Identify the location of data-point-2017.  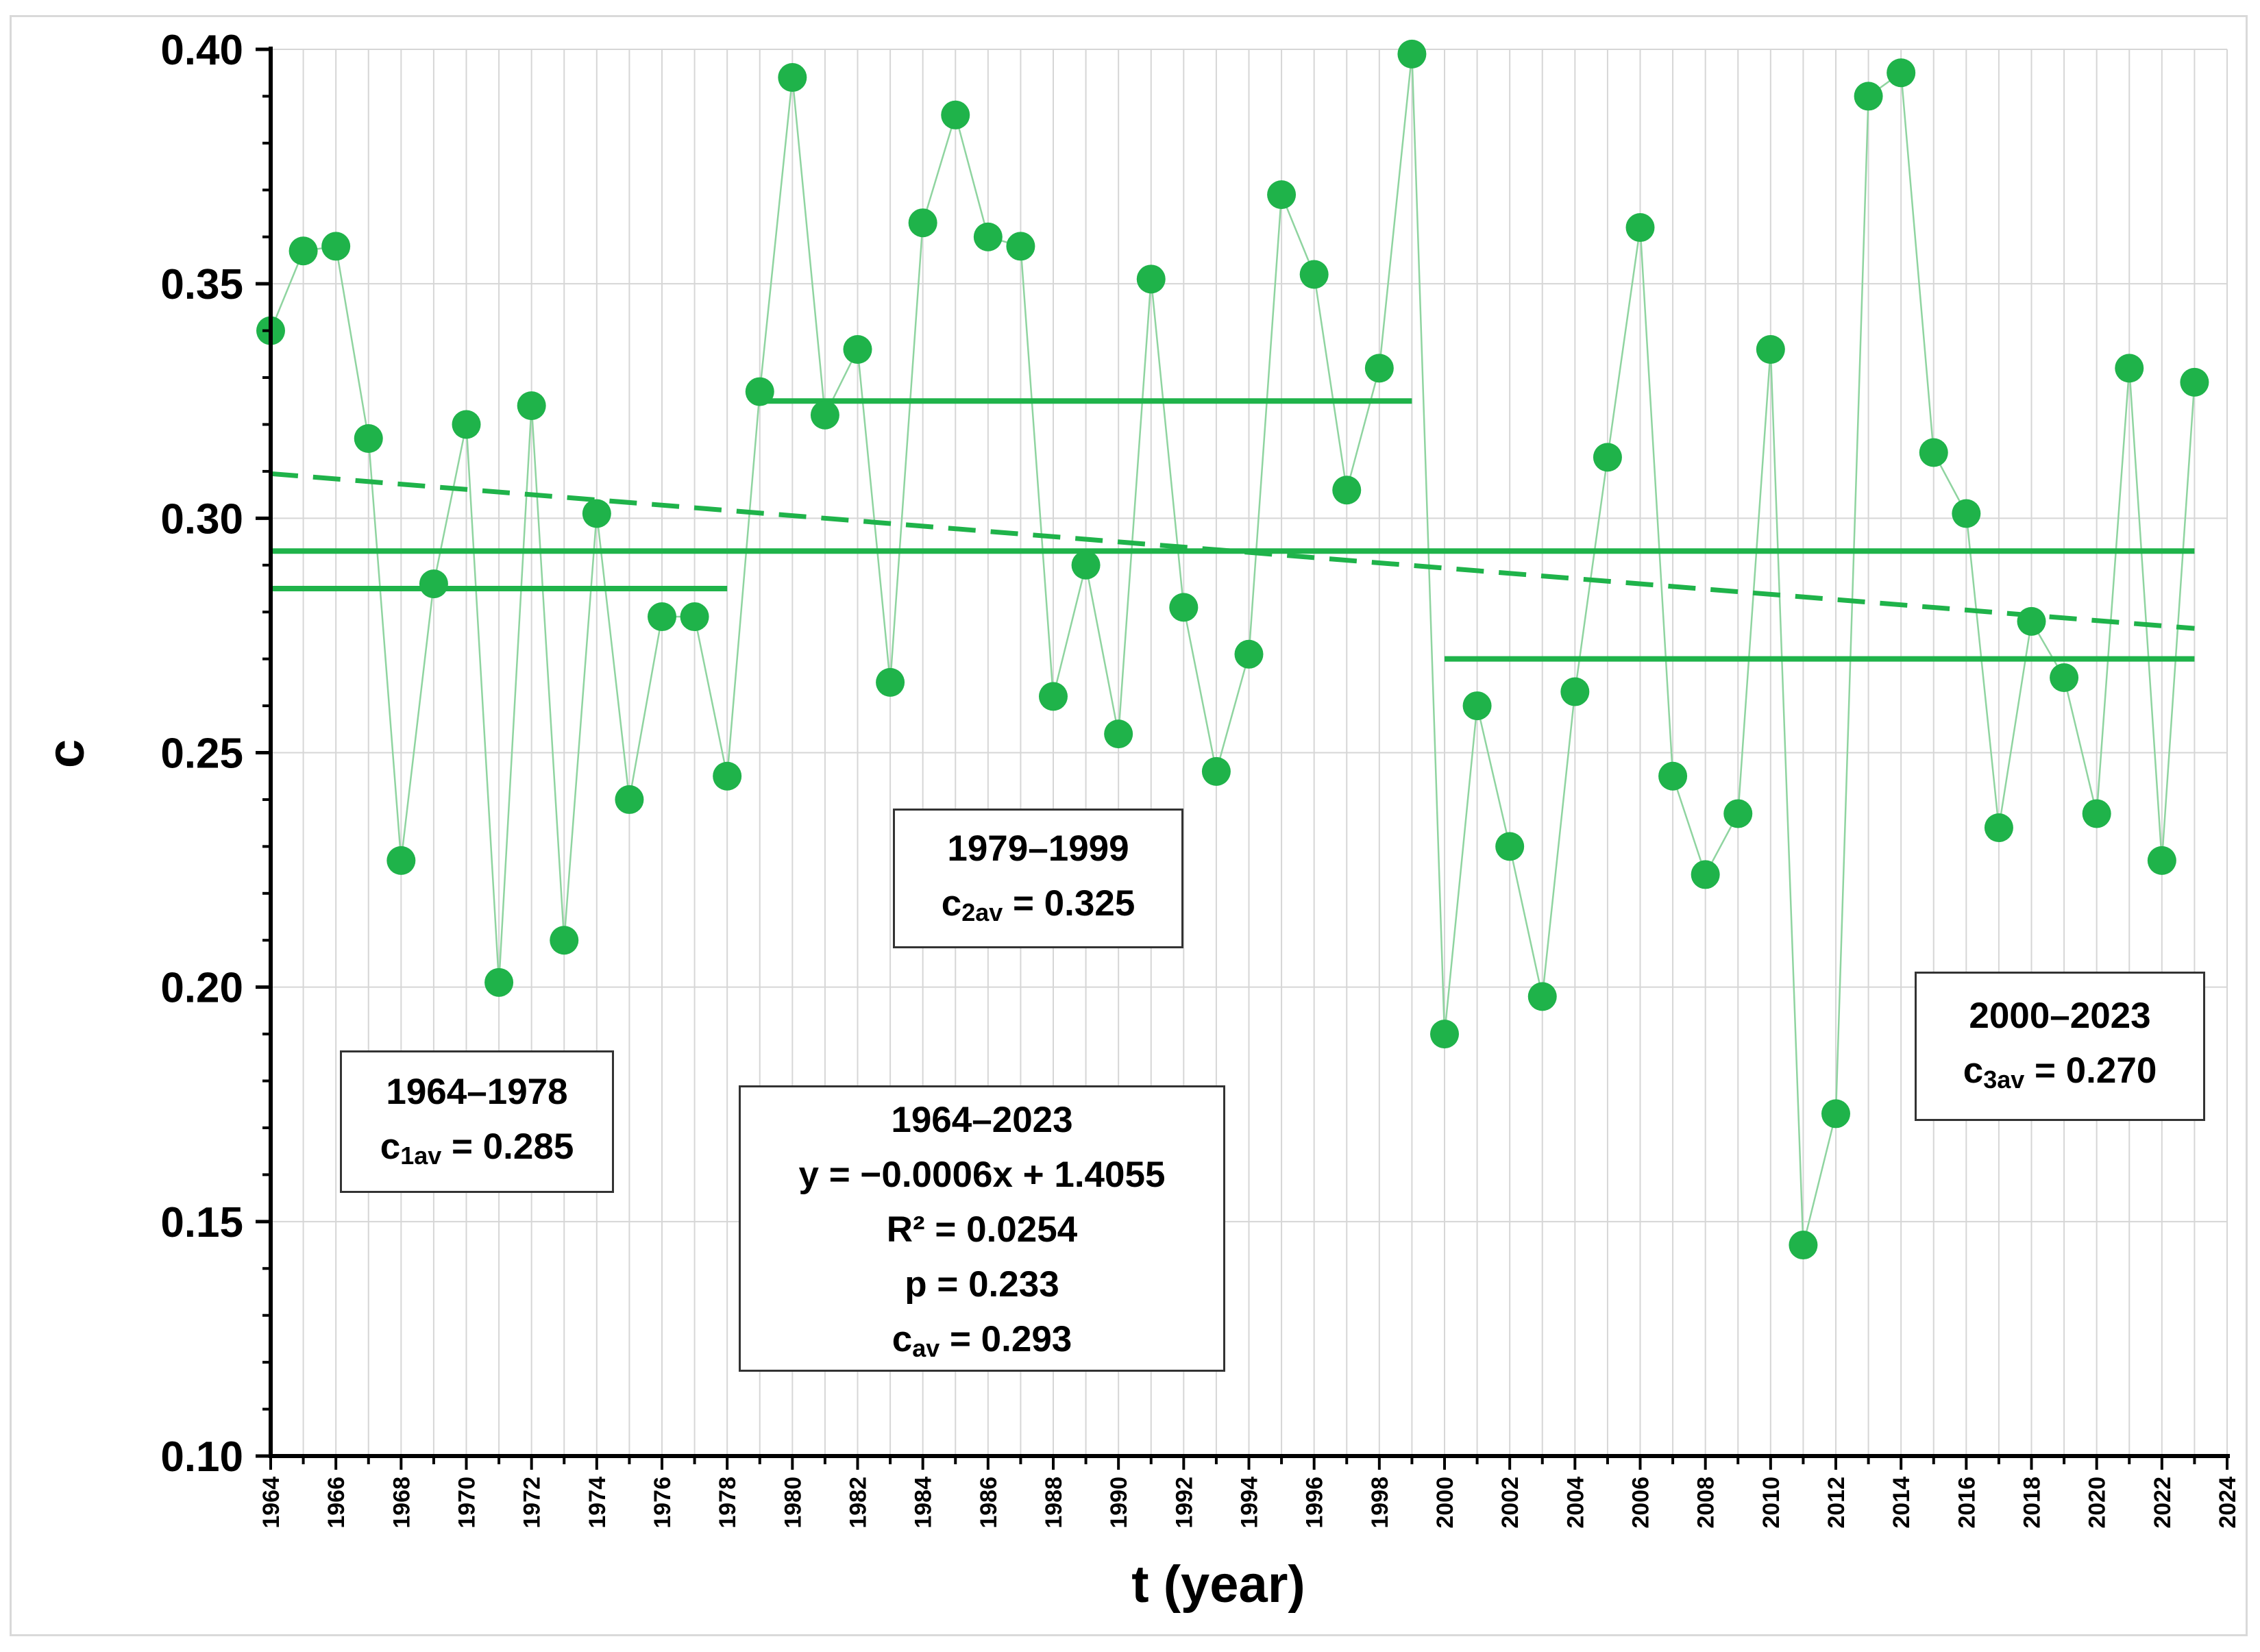
(1998, 827).